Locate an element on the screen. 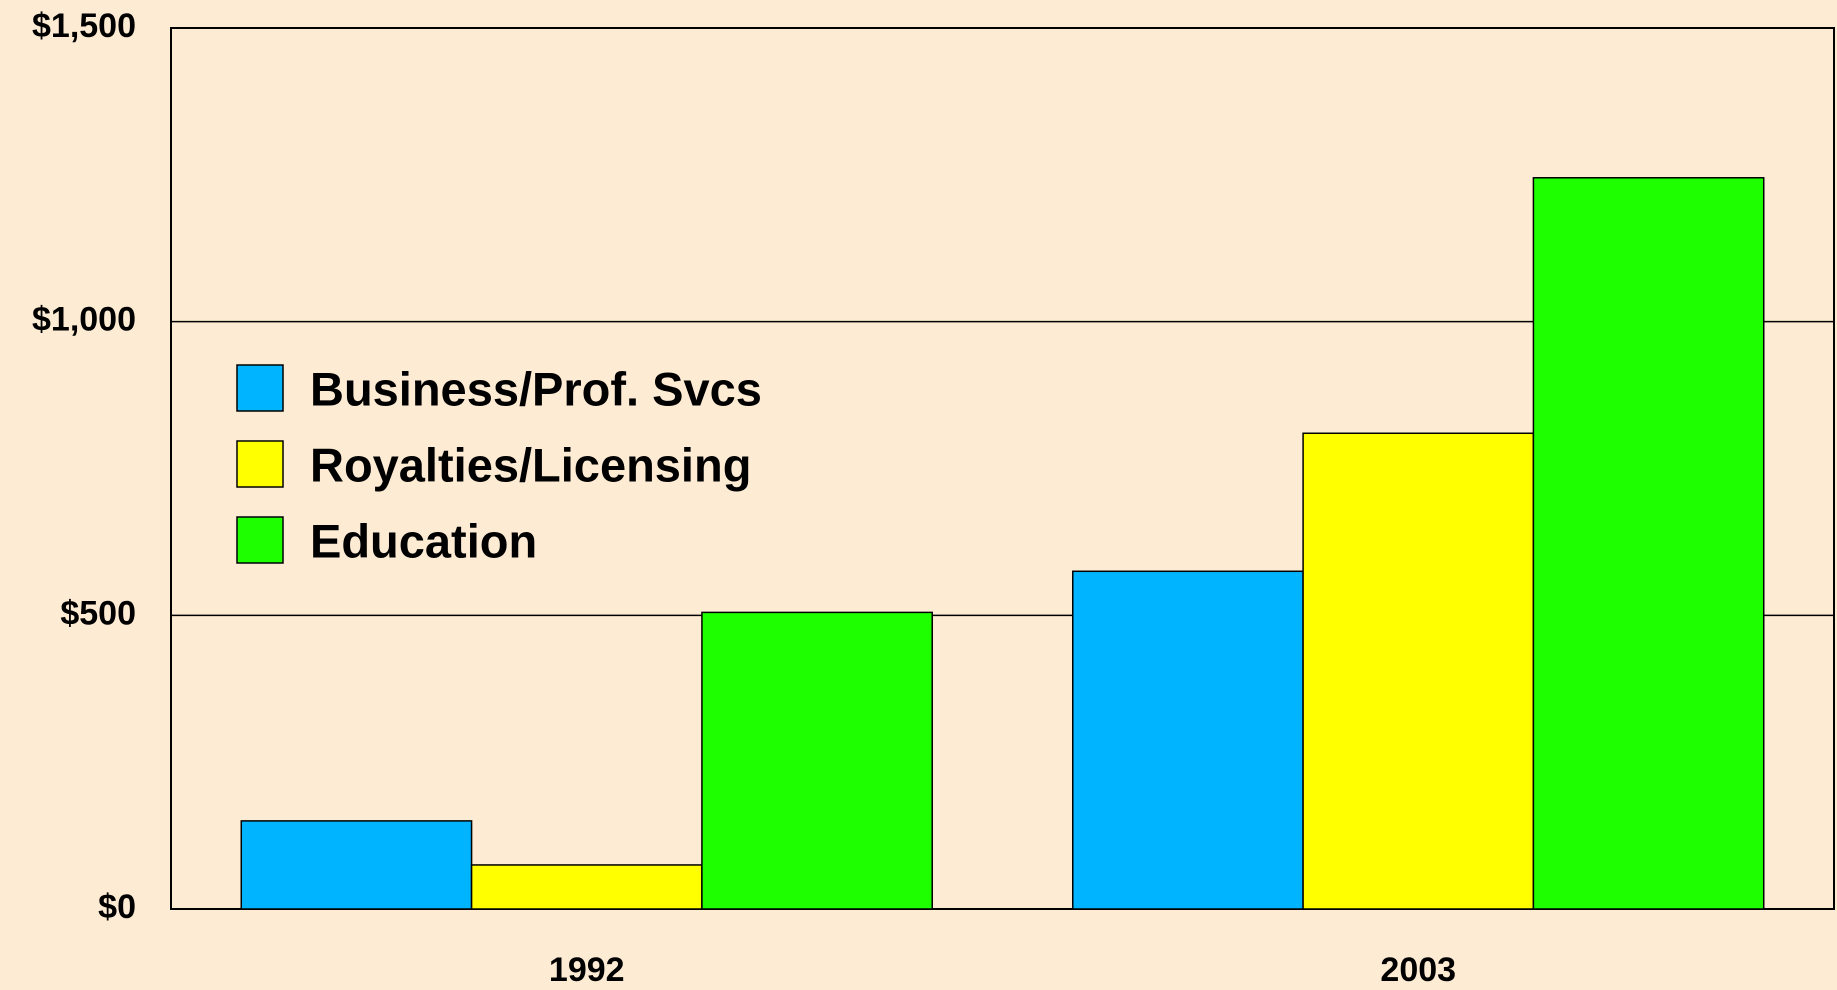  y-tick-label: $0 is located at coordinates (117, 907).